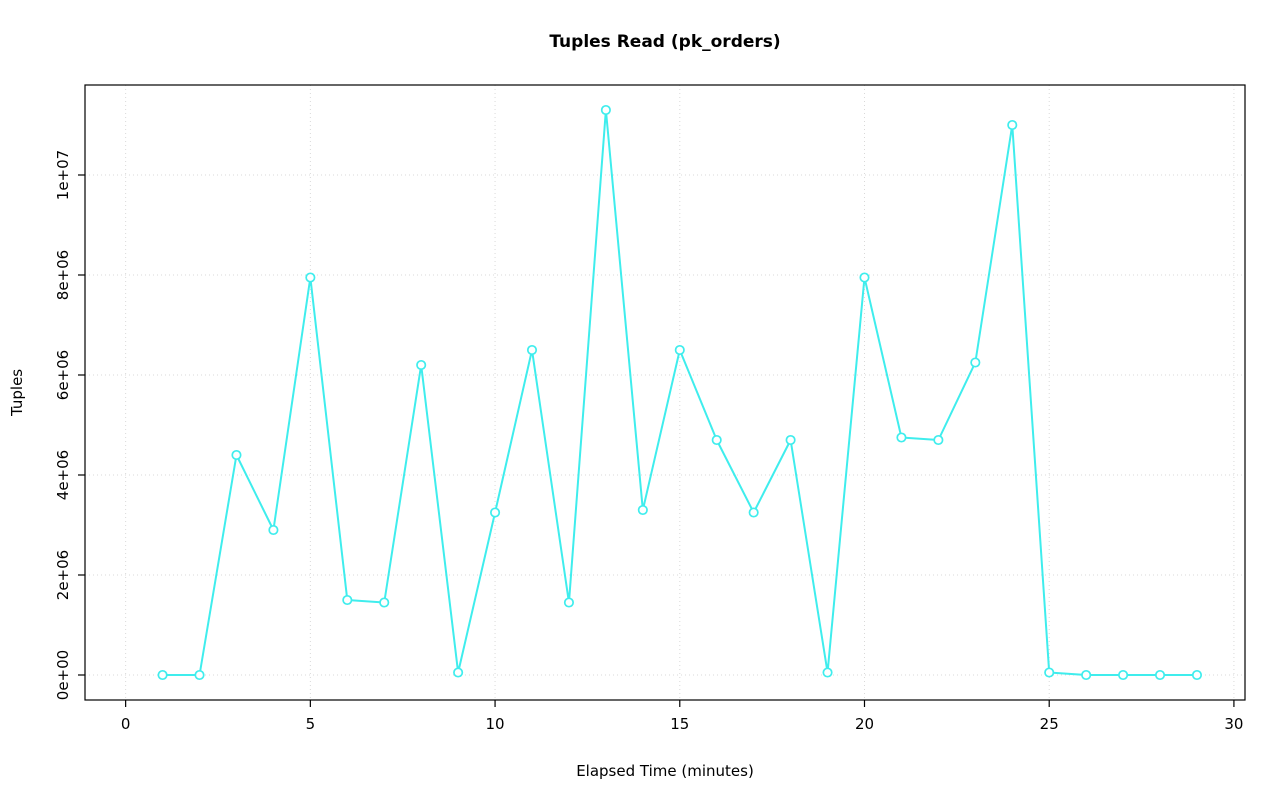 This screenshot has height=801, width=1280. I want to click on y-tick-label: 6e+06, so click(63, 375).